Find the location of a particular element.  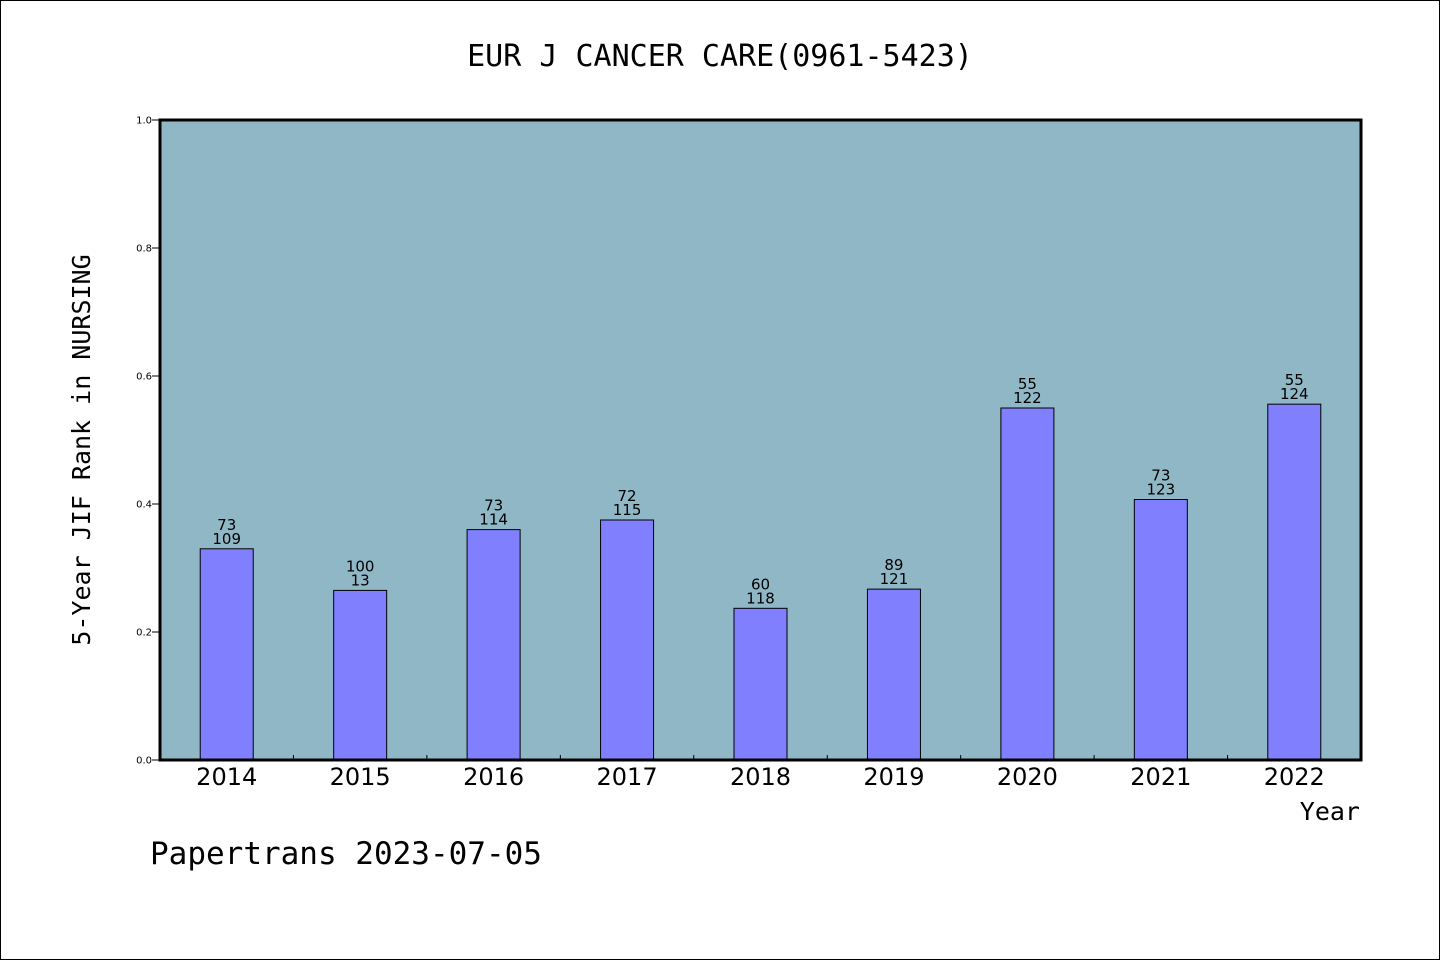

bar-2016 is located at coordinates (493, 645).